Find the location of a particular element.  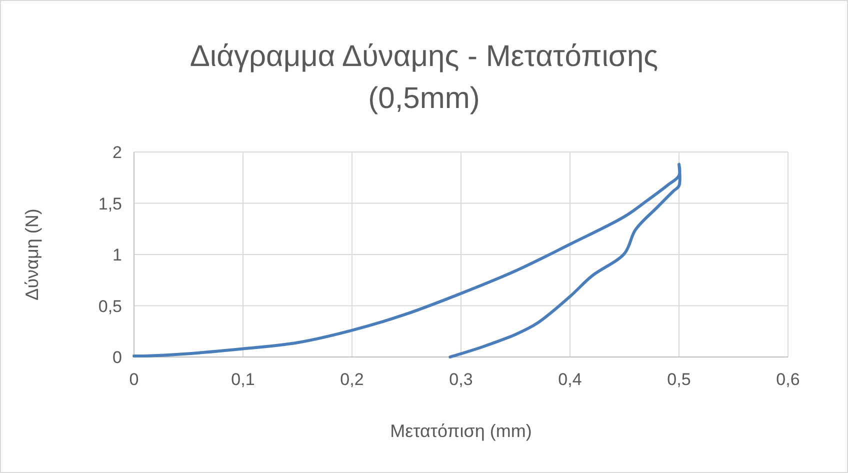

chart-title: Διάγραμμα Δύναμης - Μετατόπισης (0,5mm) is located at coordinates (424, 77).